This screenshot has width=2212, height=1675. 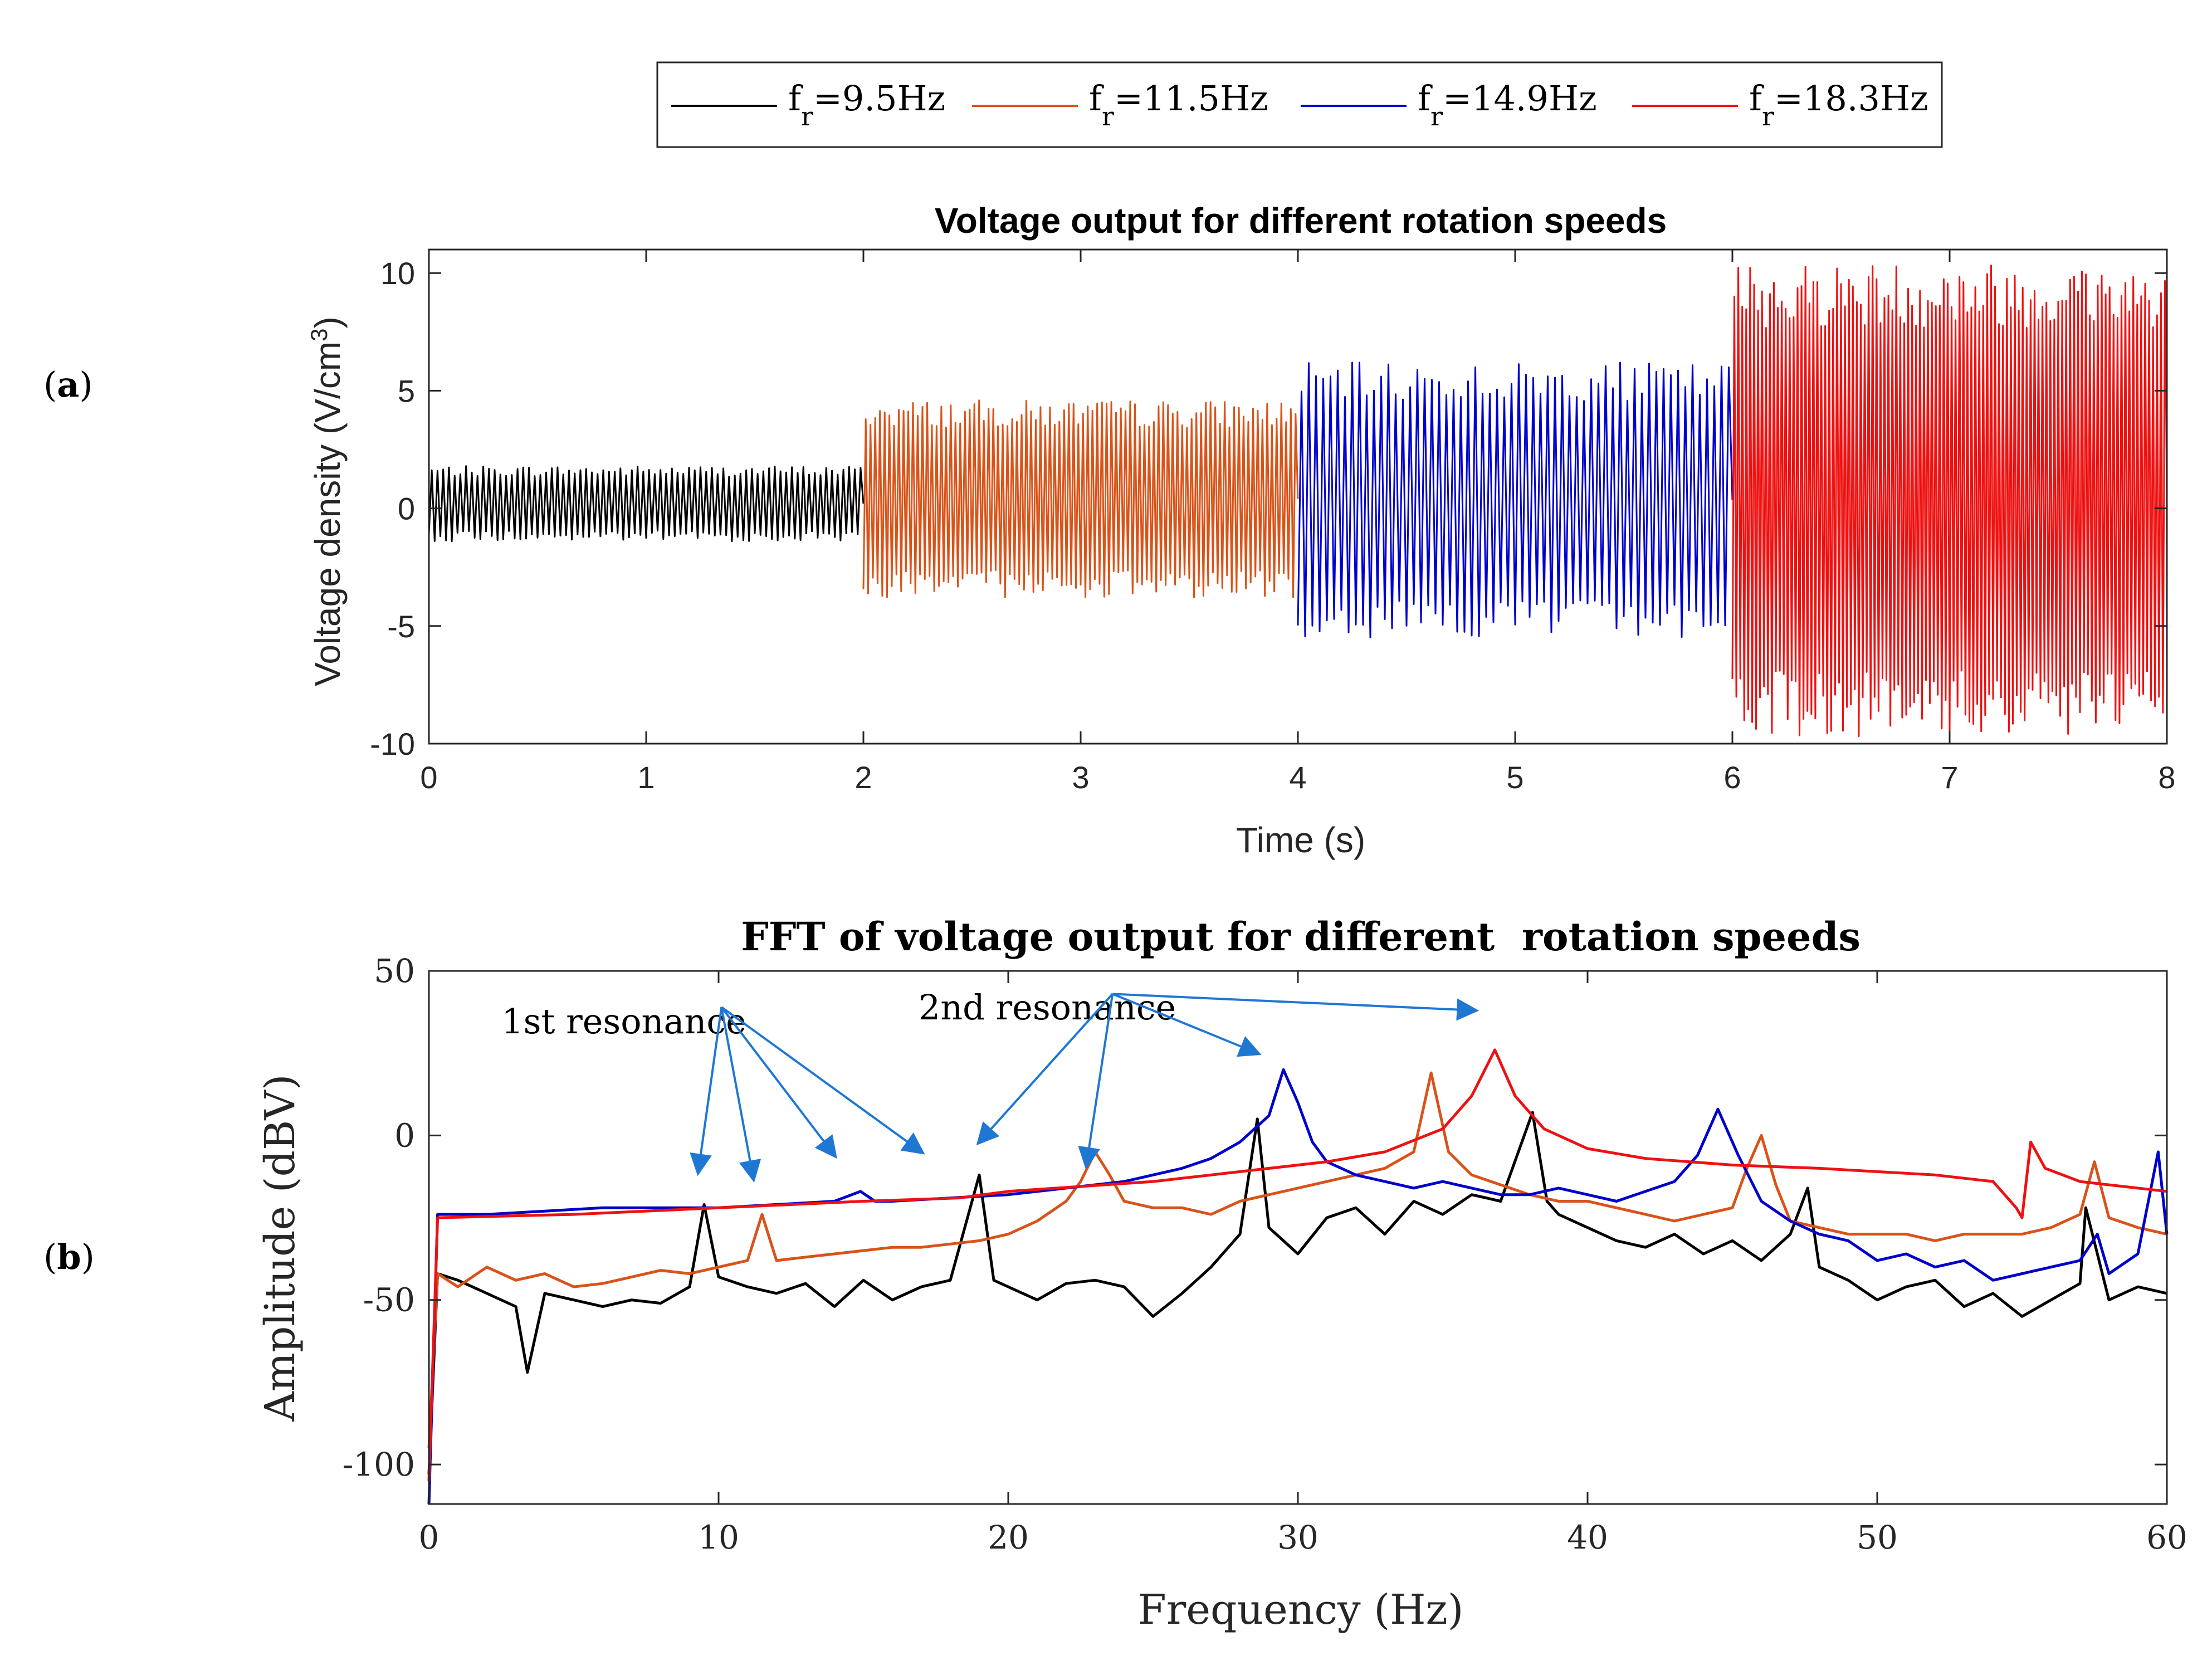 I want to click on legend-entry: fr=18.3Hz, so click(x=1780, y=104).